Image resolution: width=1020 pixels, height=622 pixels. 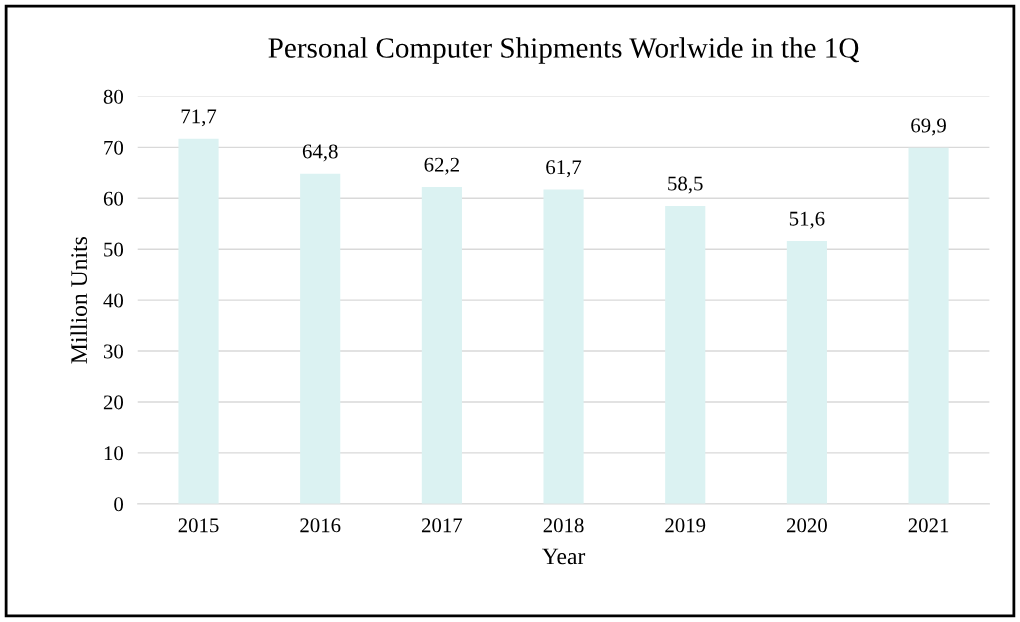 What do you see at coordinates (119, 504) in the screenshot?
I see `y-tick-label: 0` at bounding box center [119, 504].